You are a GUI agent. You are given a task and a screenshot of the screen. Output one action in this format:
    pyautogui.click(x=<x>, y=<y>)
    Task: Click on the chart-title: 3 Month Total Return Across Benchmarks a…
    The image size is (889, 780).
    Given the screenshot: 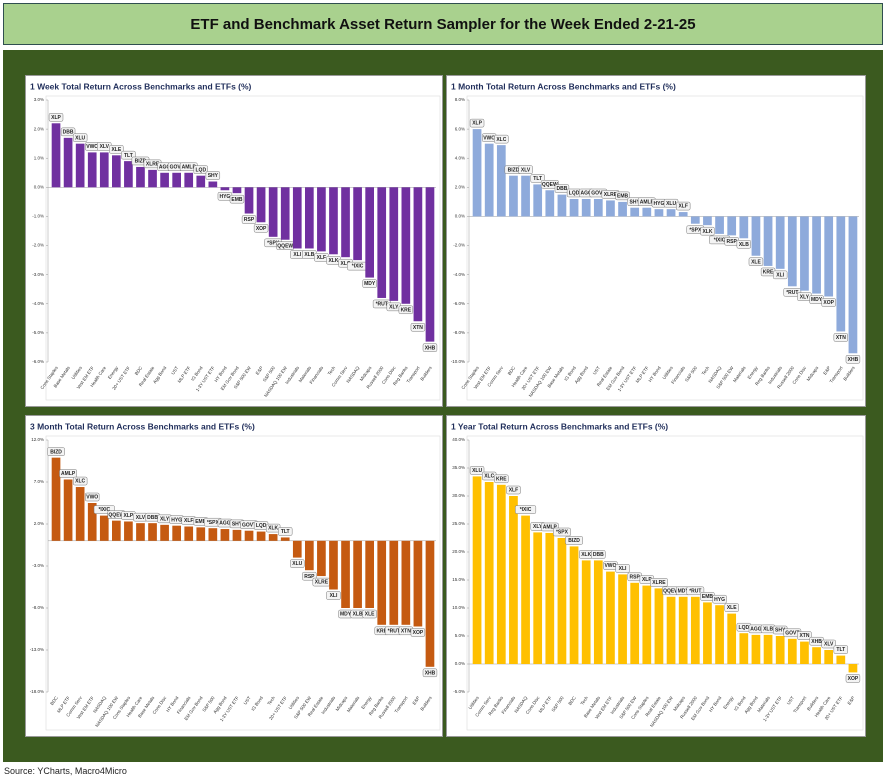 What is the action you would take?
    pyautogui.click(x=142, y=426)
    